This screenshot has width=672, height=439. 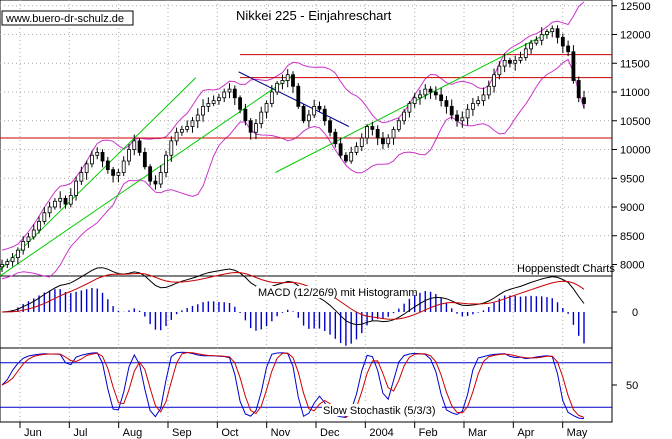 What do you see at coordinates (381, 433) in the screenshot?
I see `month-label: 2004` at bounding box center [381, 433].